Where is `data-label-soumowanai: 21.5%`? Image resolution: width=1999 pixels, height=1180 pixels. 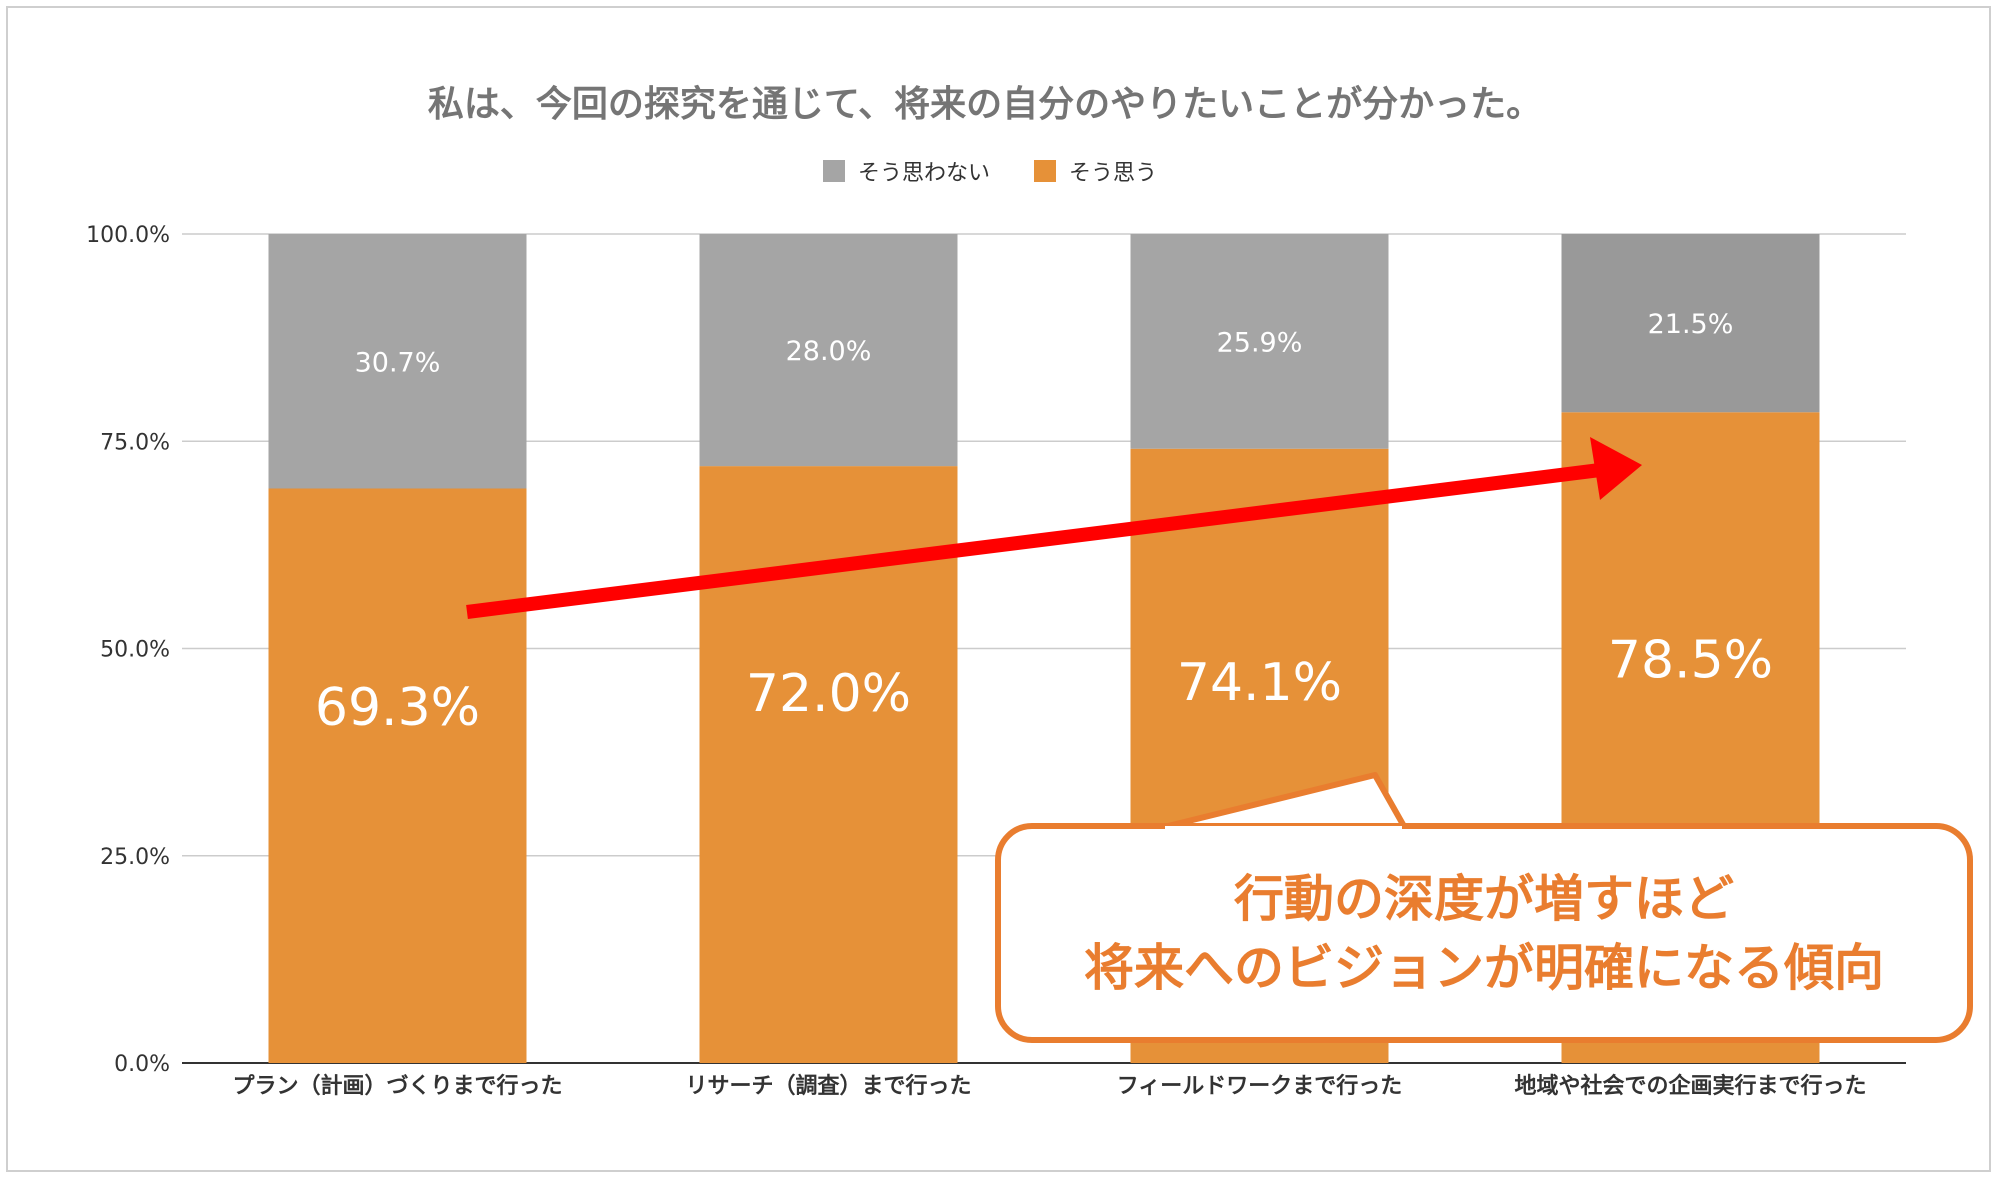 data-label-soumowanai: 21.5% is located at coordinates (1691, 324).